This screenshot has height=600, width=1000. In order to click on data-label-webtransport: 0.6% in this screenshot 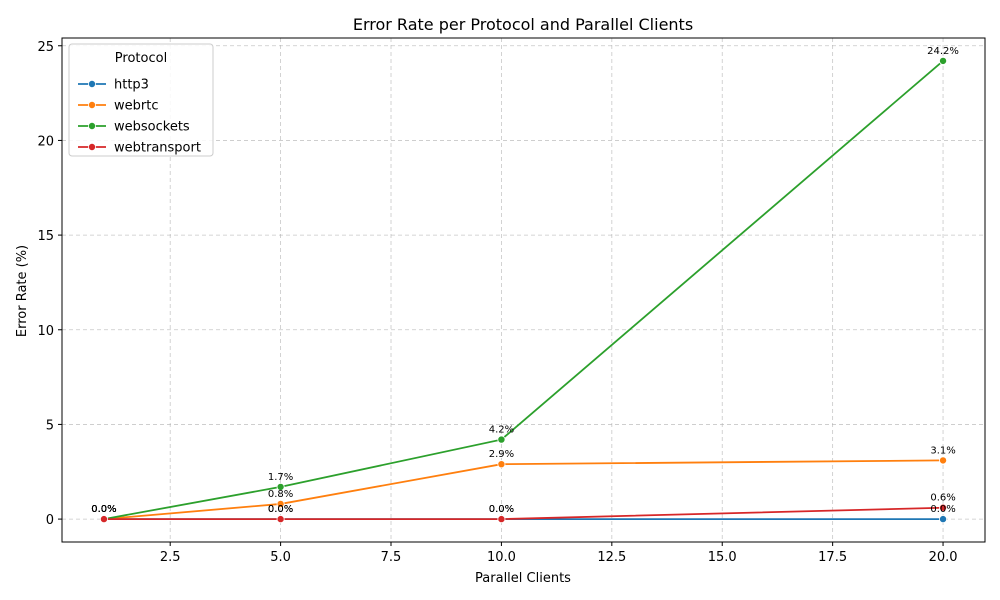, I will do `click(942, 498)`.